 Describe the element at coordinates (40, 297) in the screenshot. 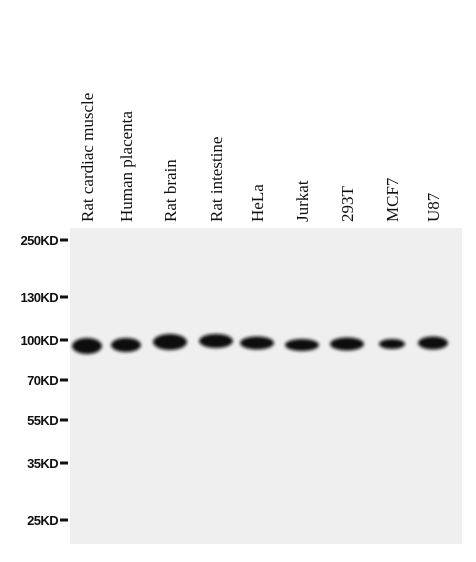

I see `marker-label: 130KD` at that location.